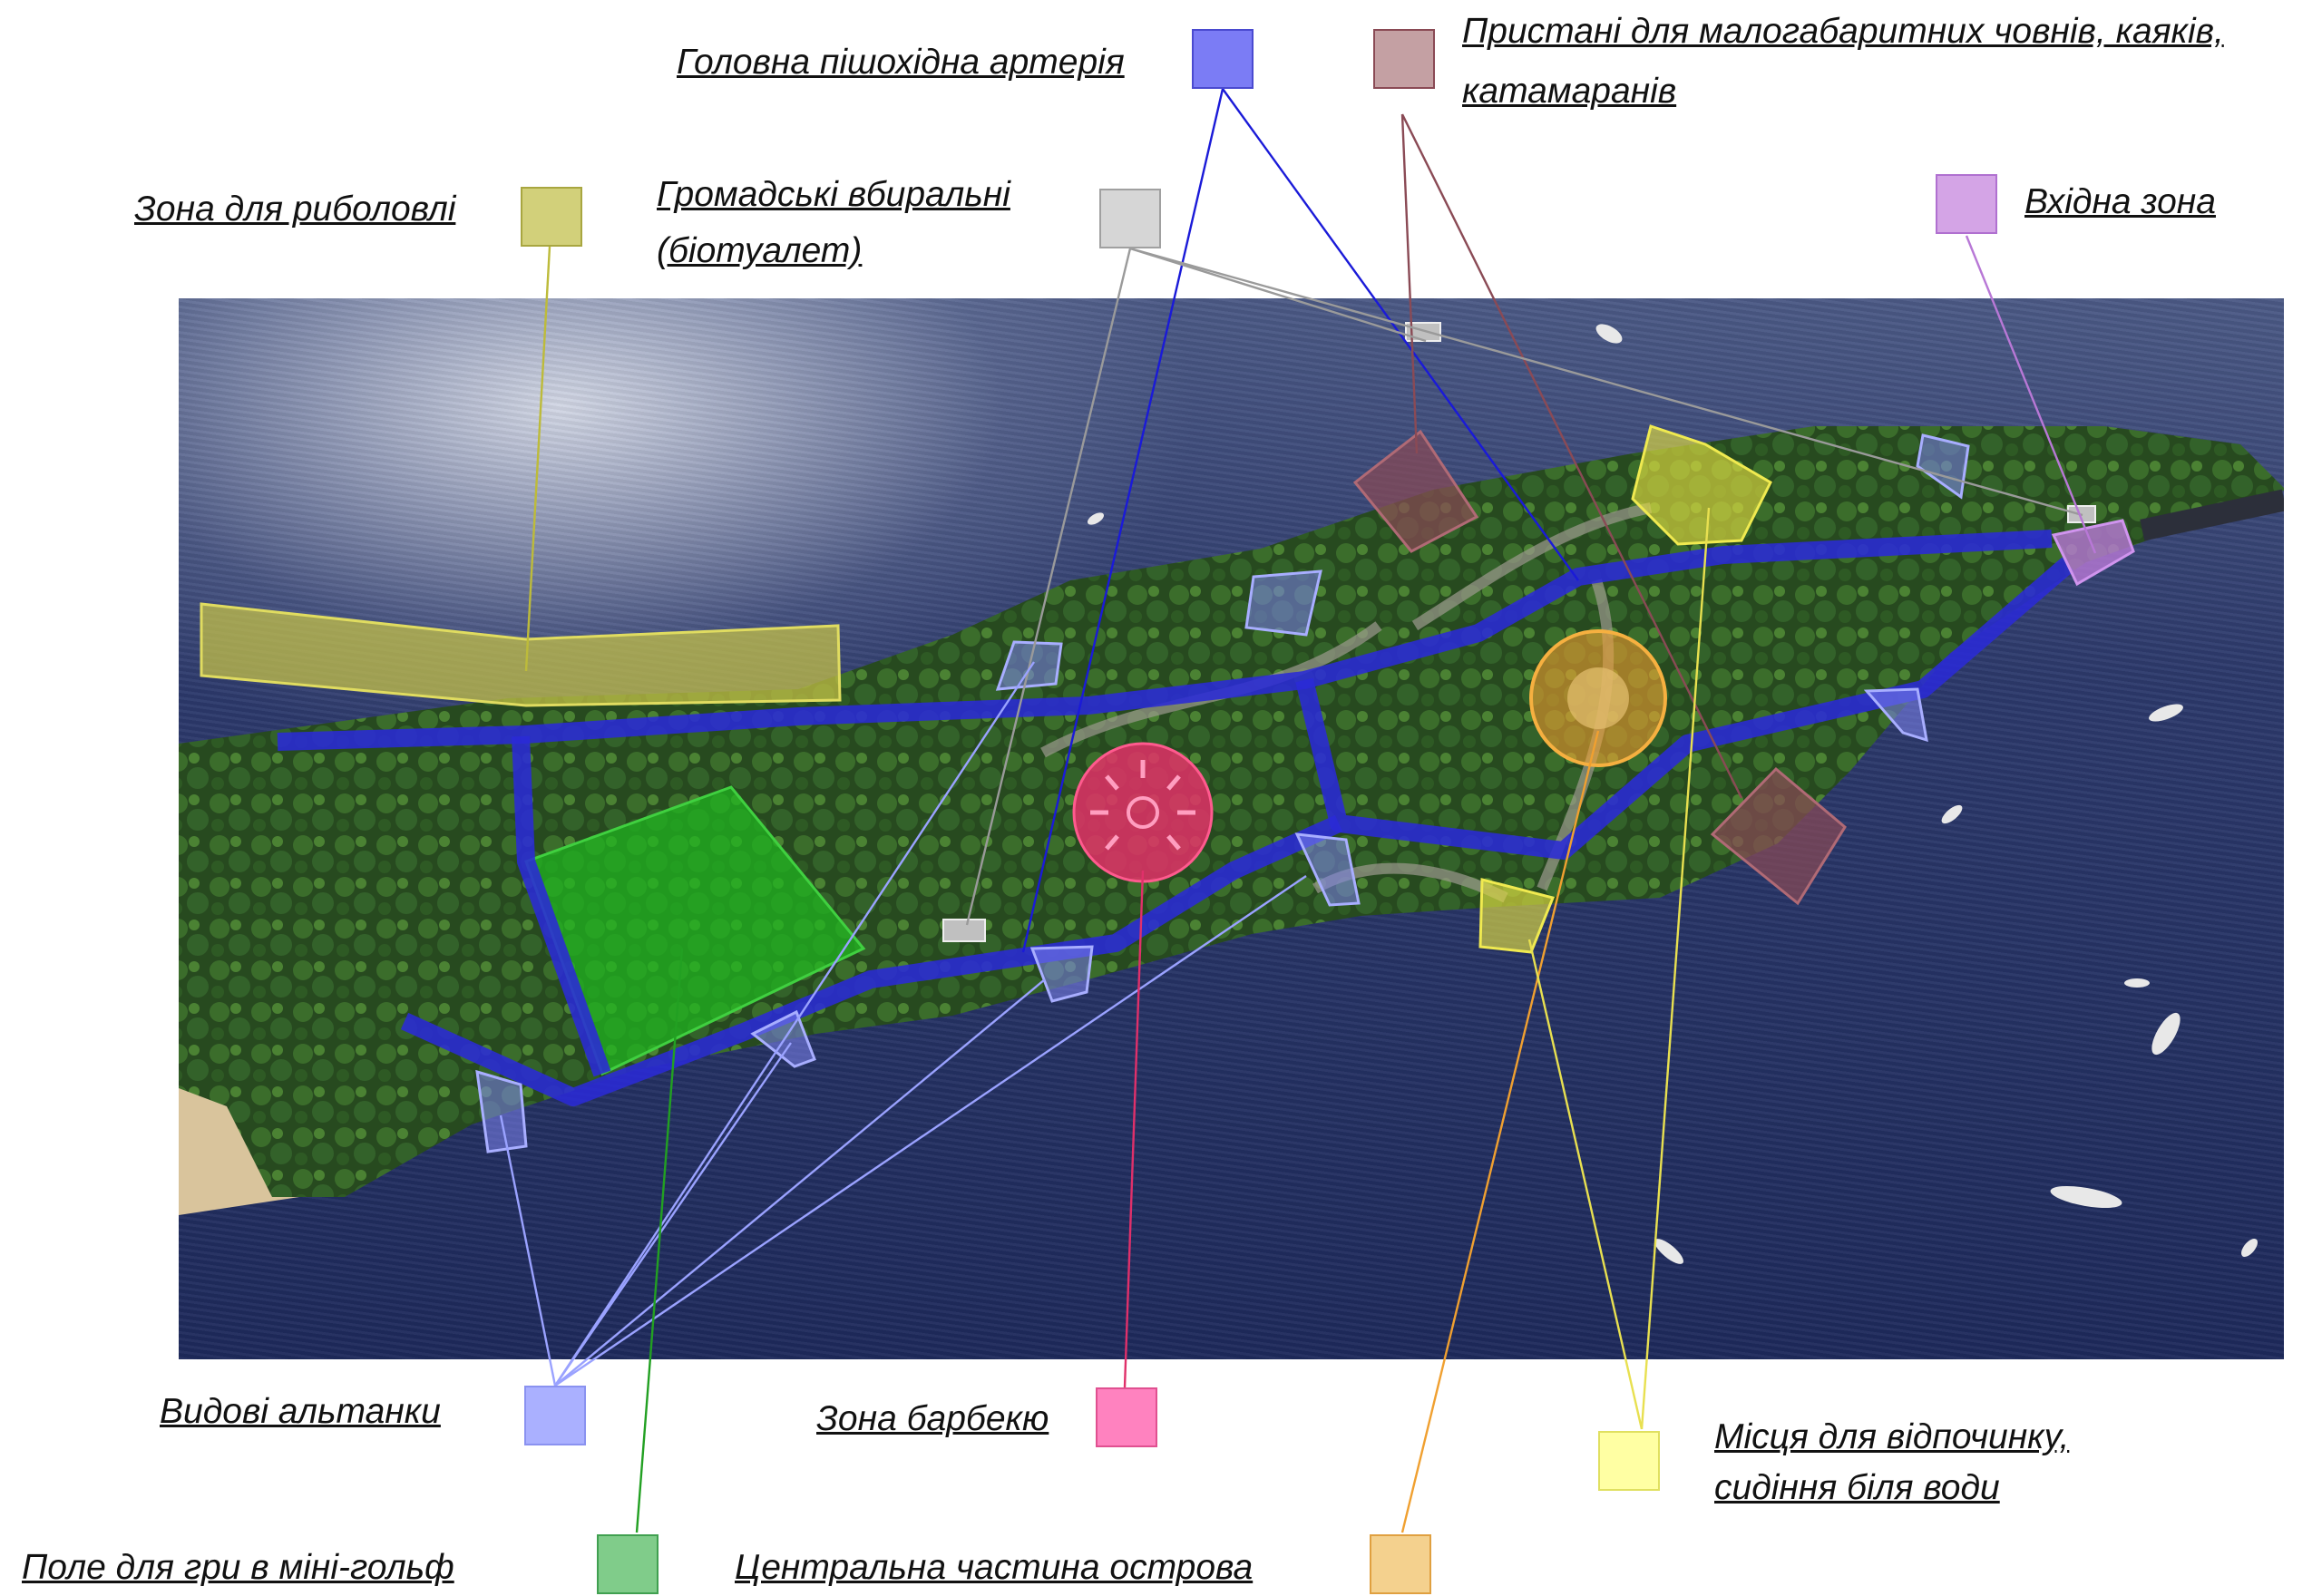  I want to click on boat-pier-north, so click(1415, 491).